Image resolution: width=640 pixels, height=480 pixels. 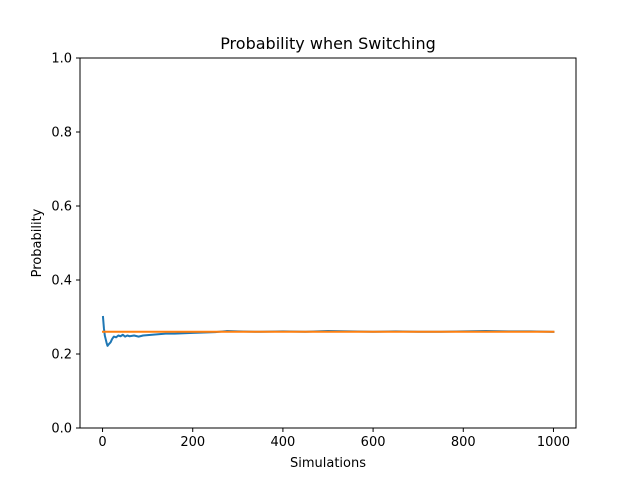 What do you see at coordinates (553, 442) in the screenshot?
I see `x-tick-label: 1000` at bounding box center [553, 442].